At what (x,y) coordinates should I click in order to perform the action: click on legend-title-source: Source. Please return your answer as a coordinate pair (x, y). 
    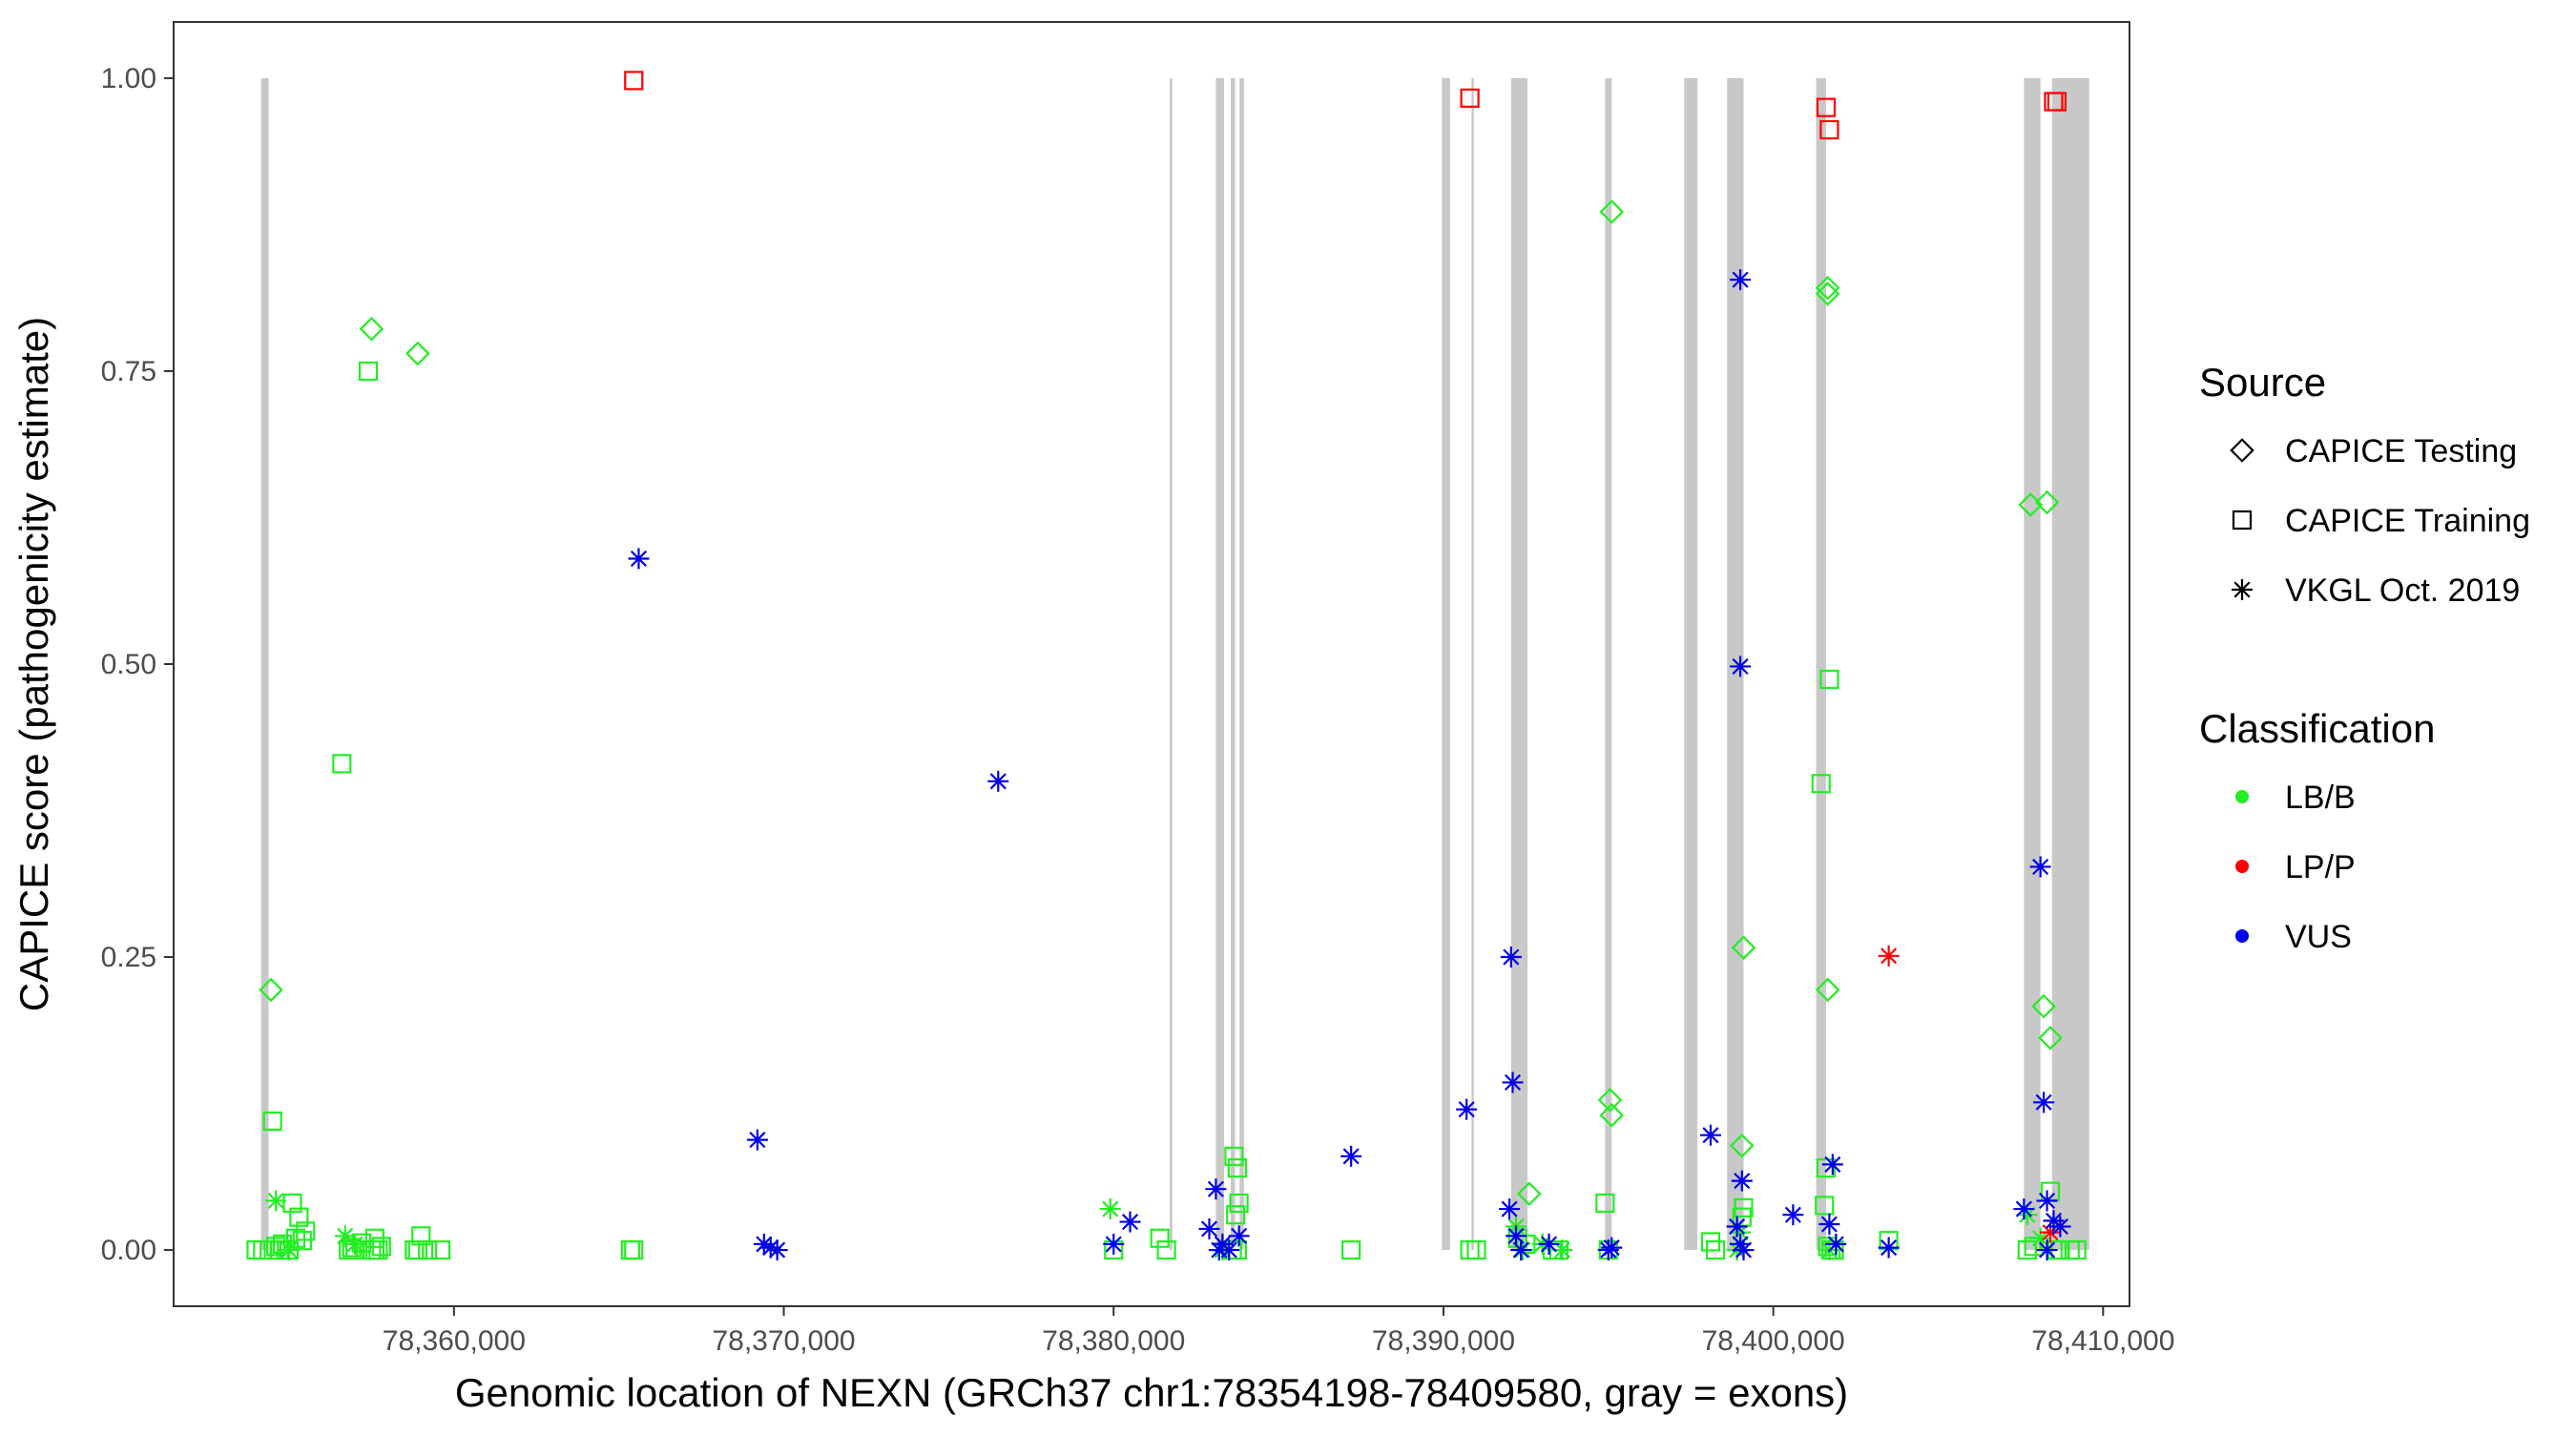
    Looking at the image, I should click on (2262, 382).